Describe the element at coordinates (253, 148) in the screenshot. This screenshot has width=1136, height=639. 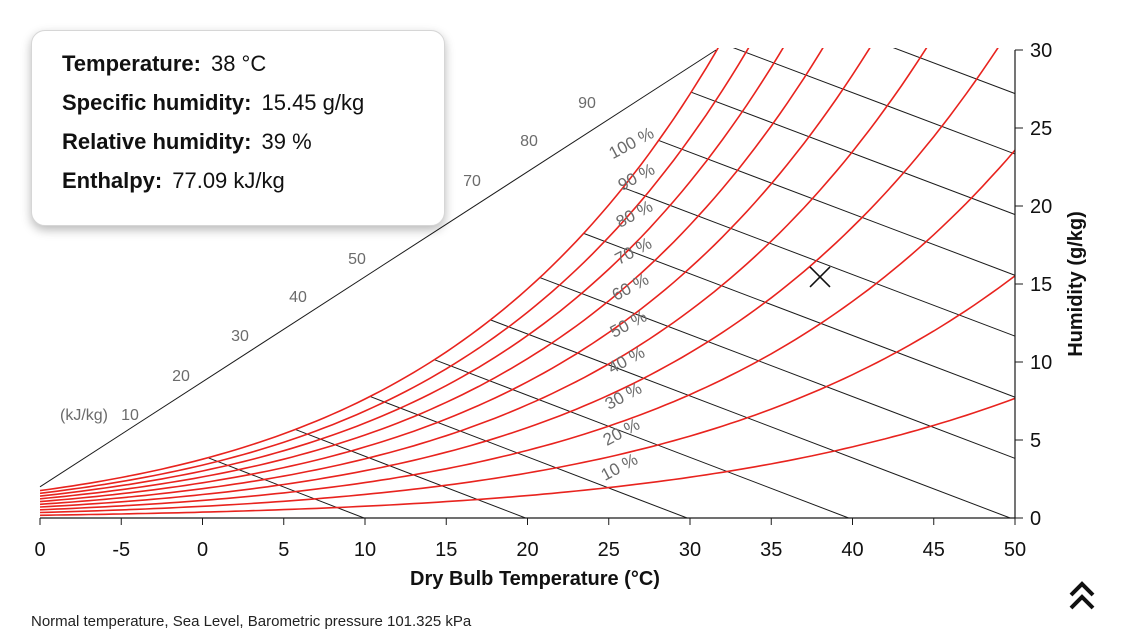
I see `relative-humidity-row: Relative humidity: 39 %` at that location.